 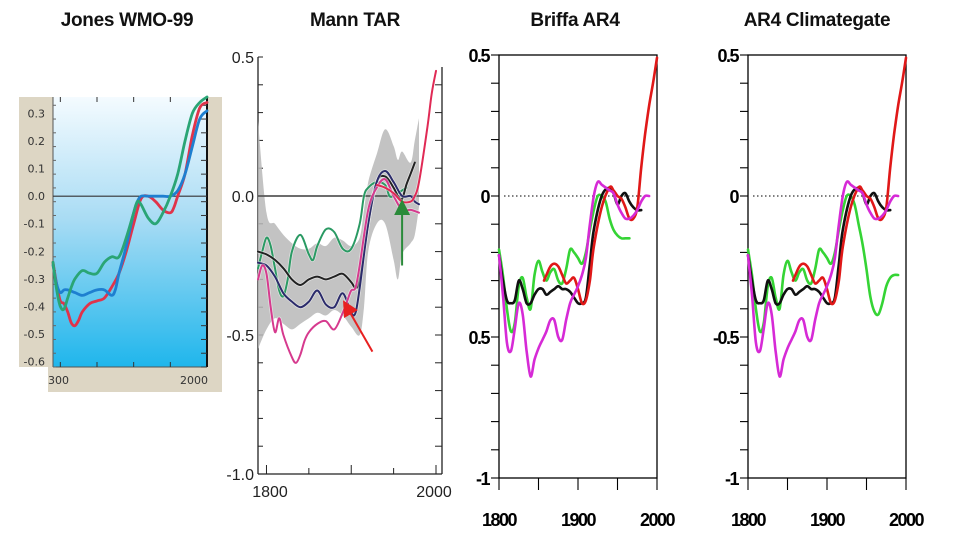 What do you see at coordinates (37, 169) in the screenshot?
I see `y-tick-label: 0.1` at bounding box center [37, 169].